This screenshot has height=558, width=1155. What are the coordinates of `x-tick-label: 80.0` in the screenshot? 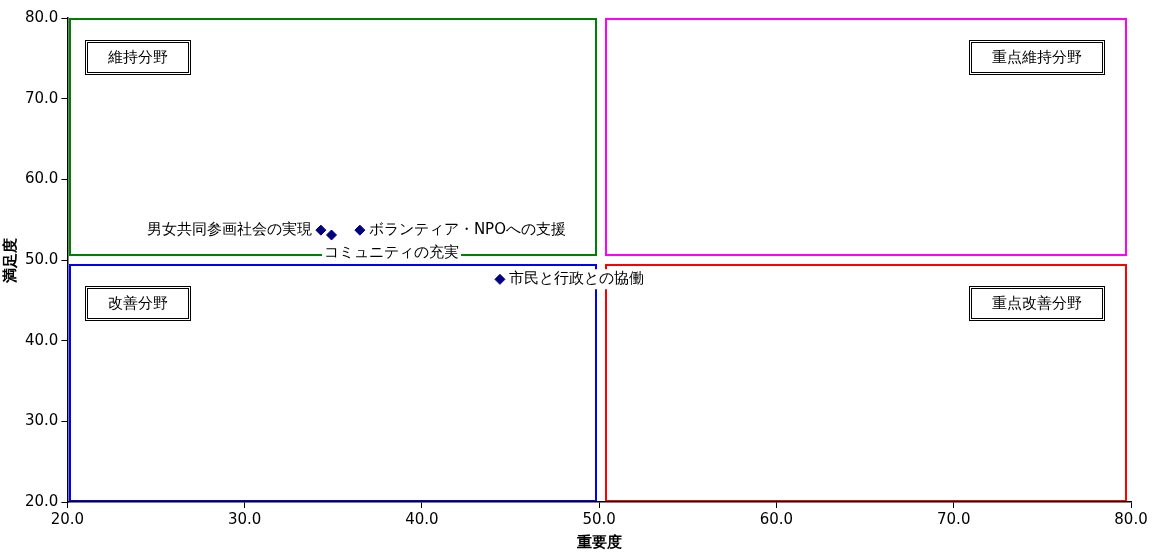 It's located at (1131, 518).